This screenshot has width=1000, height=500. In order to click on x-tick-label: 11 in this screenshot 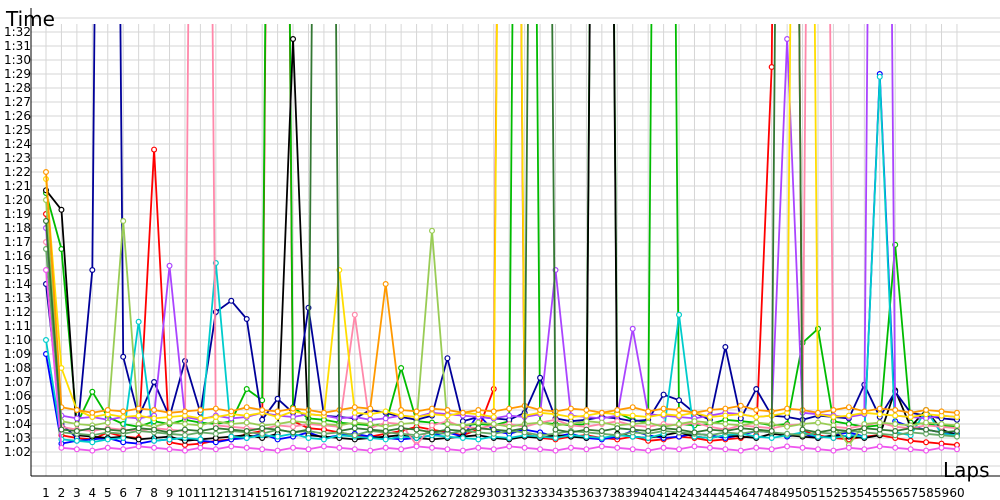, I will do `click(200, 493)`.